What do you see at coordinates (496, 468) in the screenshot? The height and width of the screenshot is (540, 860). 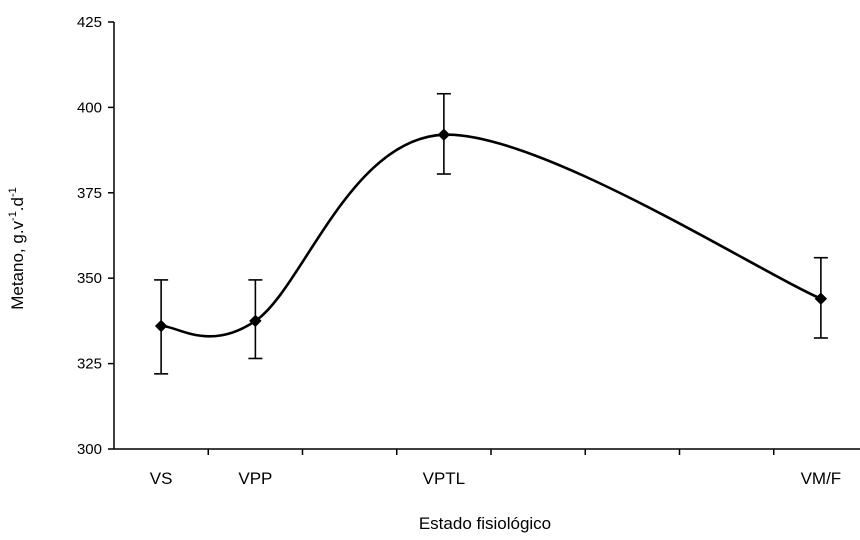 I see `x-axis-ticks: VS VPP VPTL VM/F` at bounding box center [496, 468].